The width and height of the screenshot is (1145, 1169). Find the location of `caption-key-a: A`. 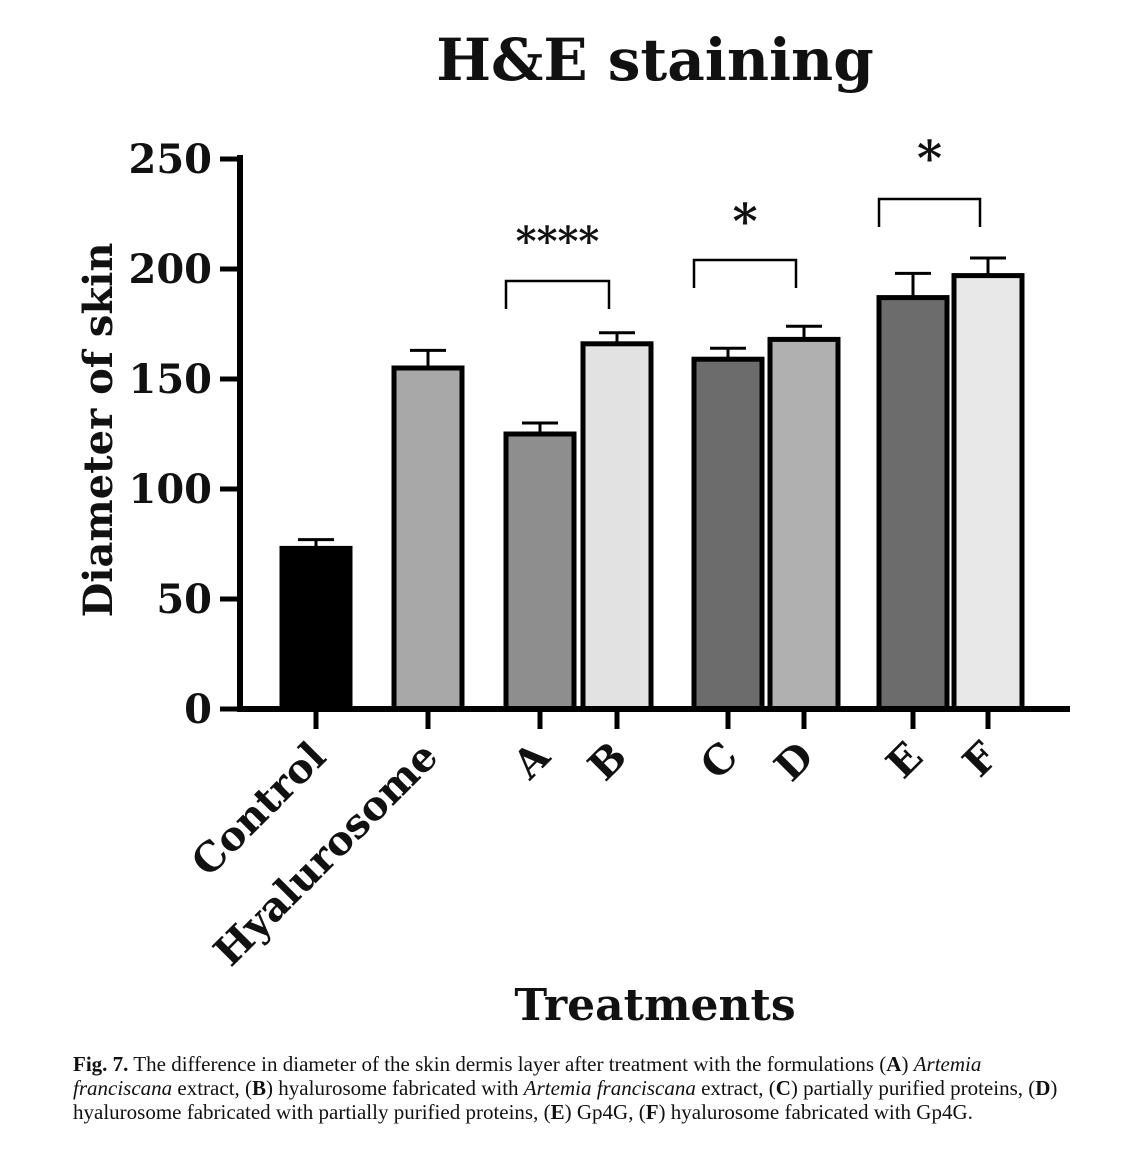

caption-key-a: A is located at coordinates (894, 1064).